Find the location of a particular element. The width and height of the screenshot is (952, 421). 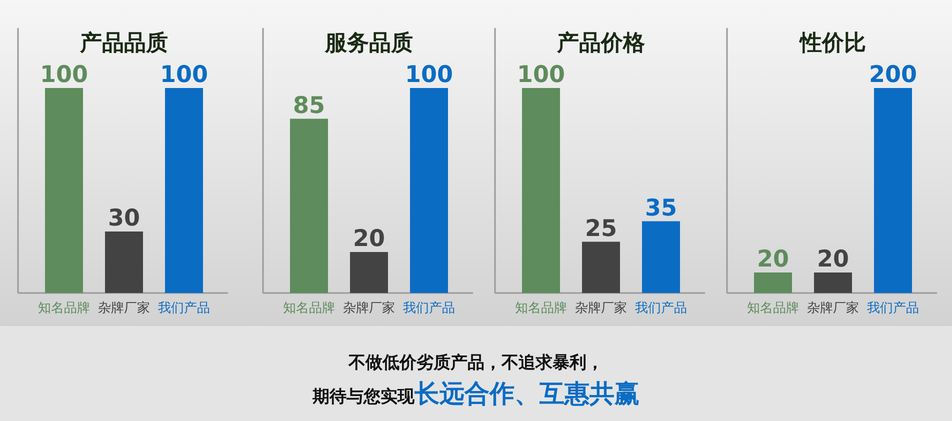

data-label: 85 is located at coordinates (309, 105).